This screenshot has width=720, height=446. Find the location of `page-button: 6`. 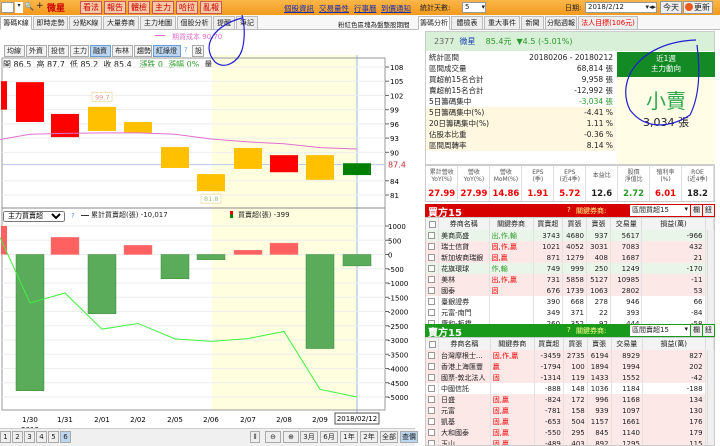

page-button: 6 is located at coordinates (65, 437).